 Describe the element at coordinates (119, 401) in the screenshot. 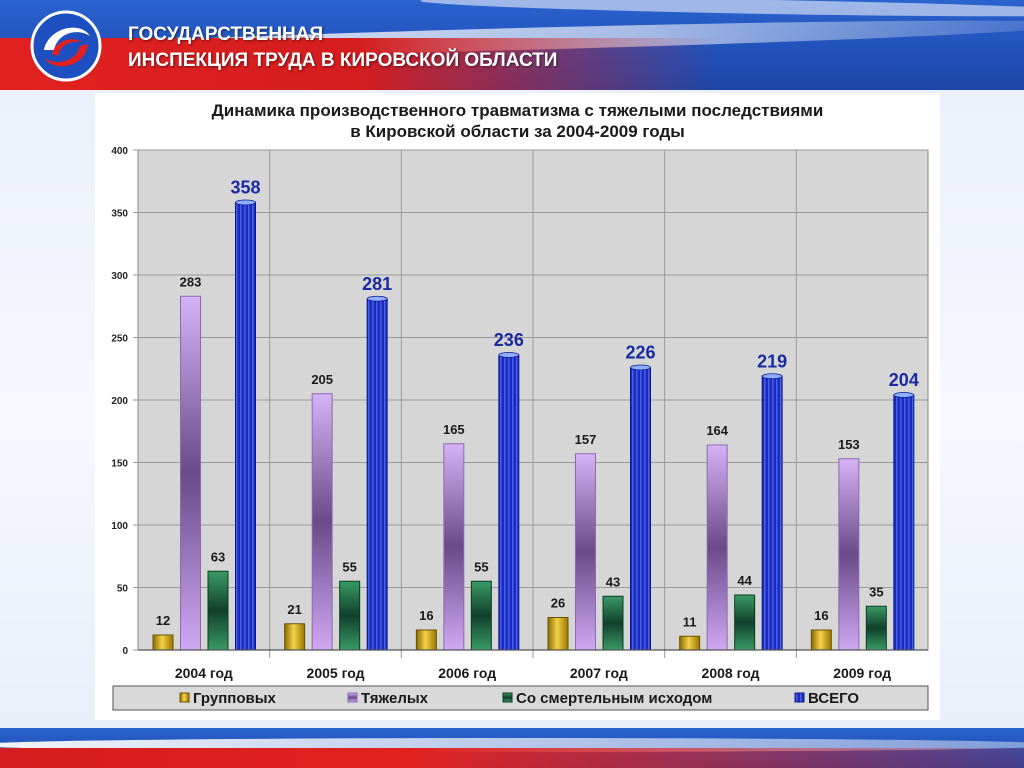

I see `y-tick-label: 200` at that location.